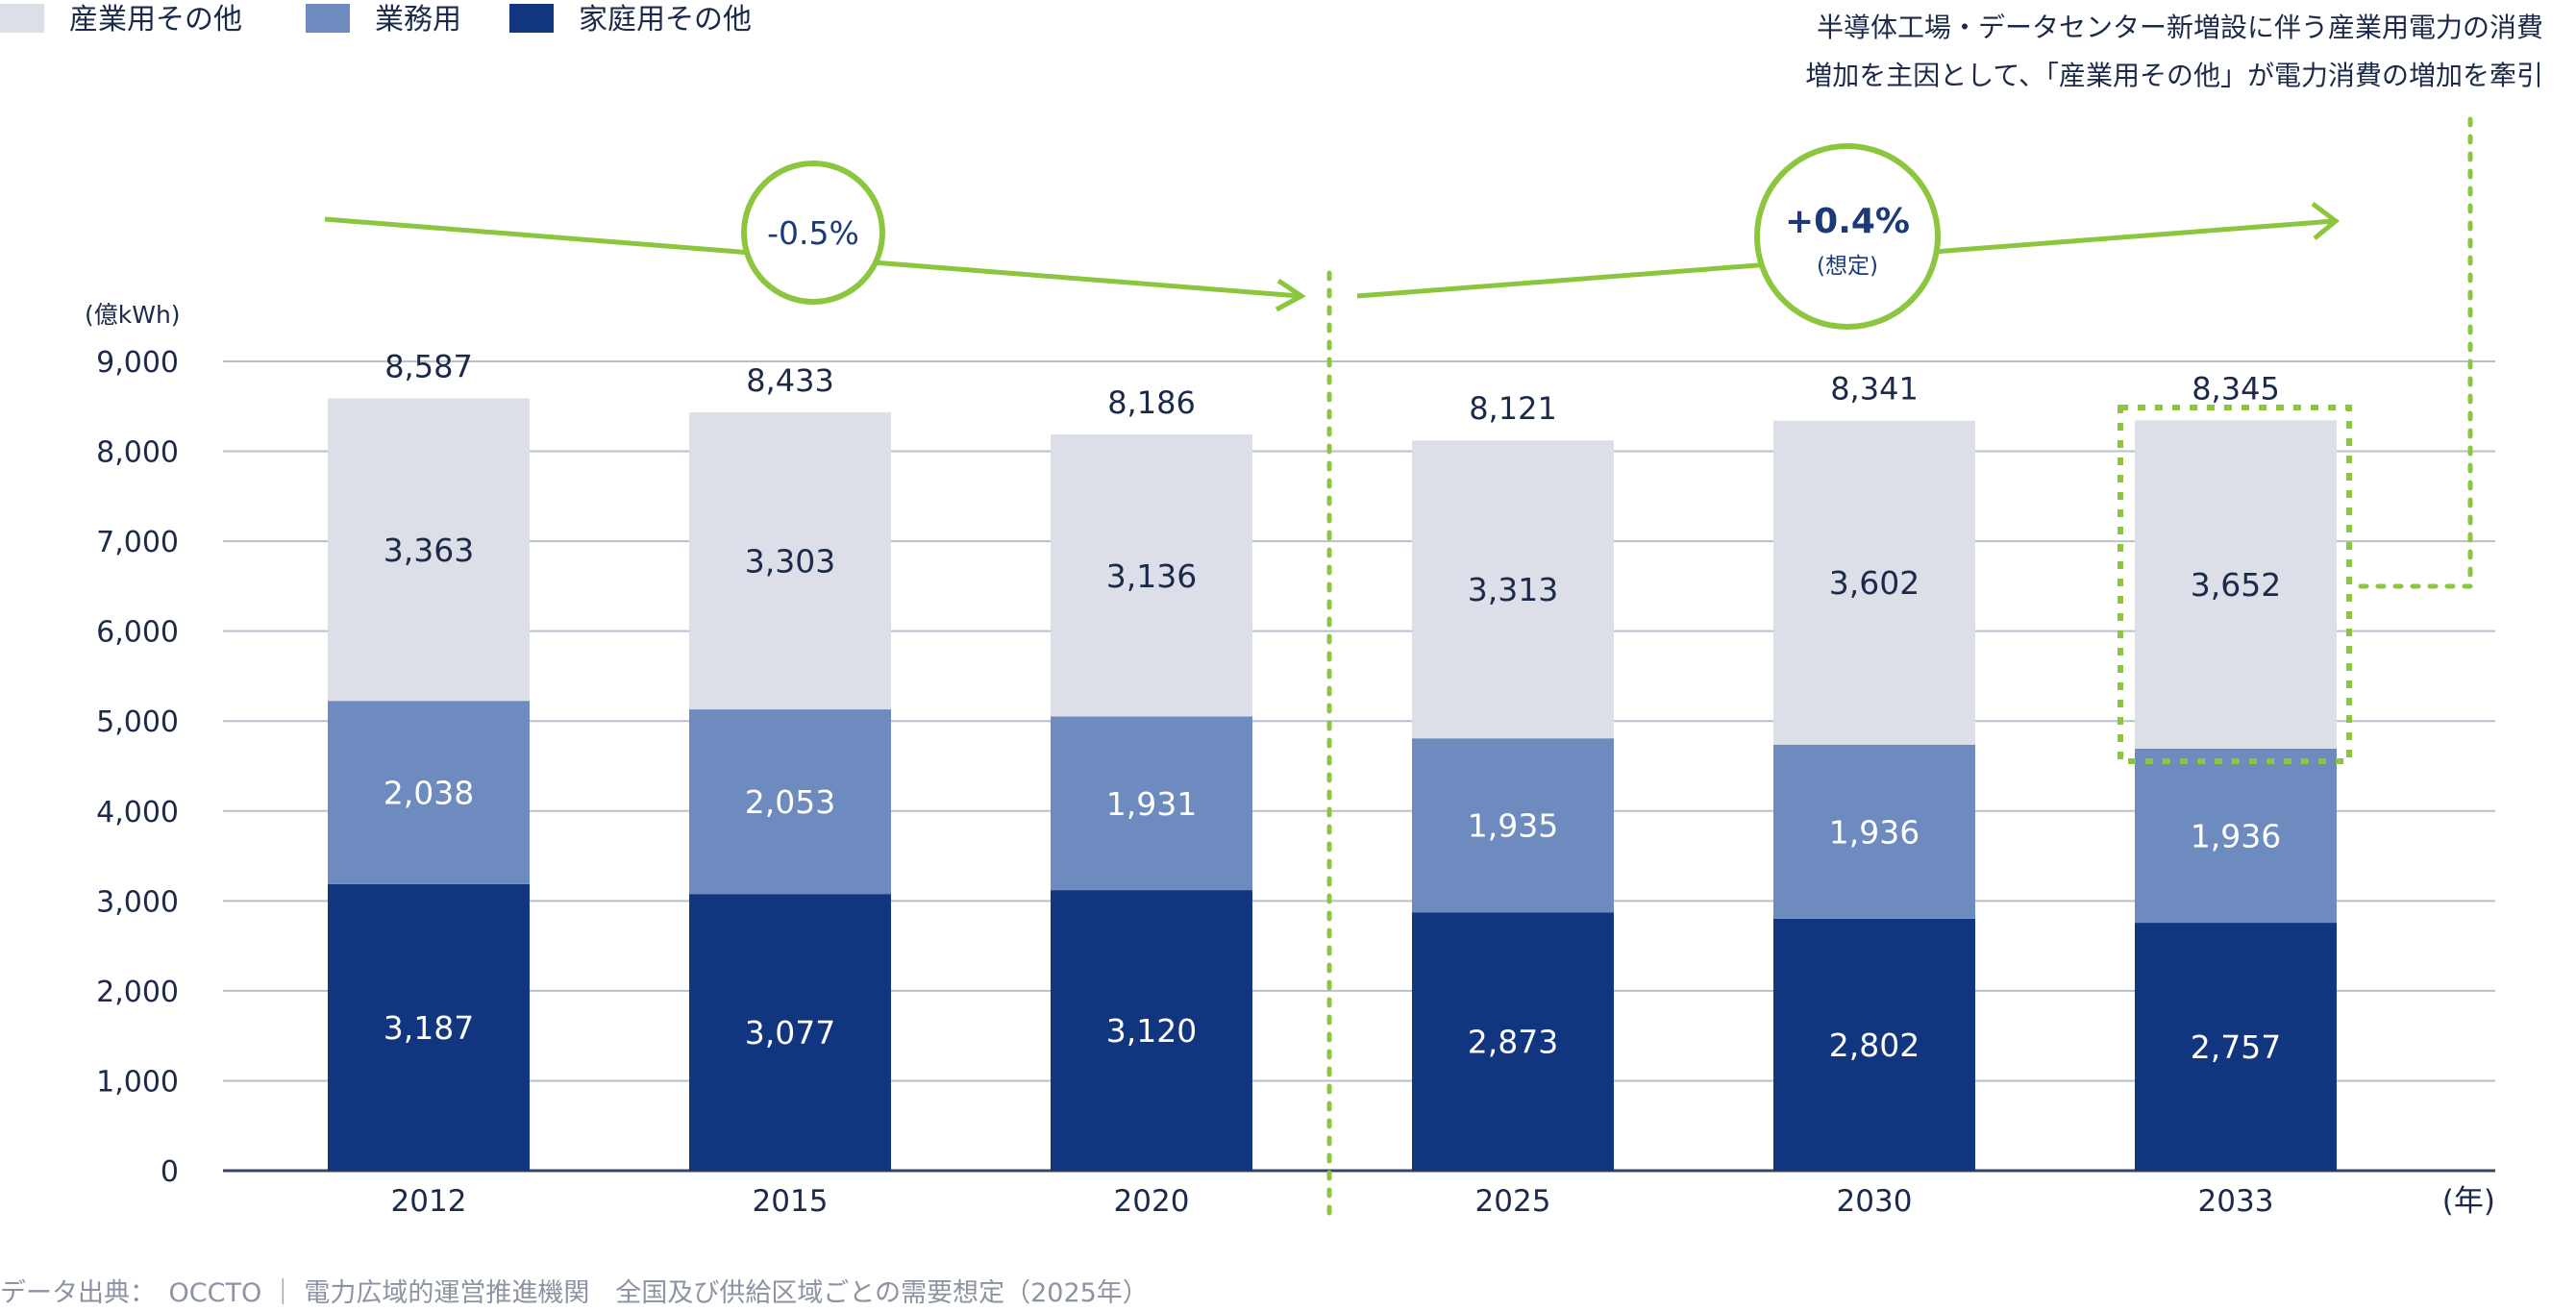 Image resolution: width=2576 pixels, height=1311 pixels. What do you see at coordinates (2236, 1201) in the screenshot?
I see `x-tick-label: 2033` at bounding box center [2236, 1201].